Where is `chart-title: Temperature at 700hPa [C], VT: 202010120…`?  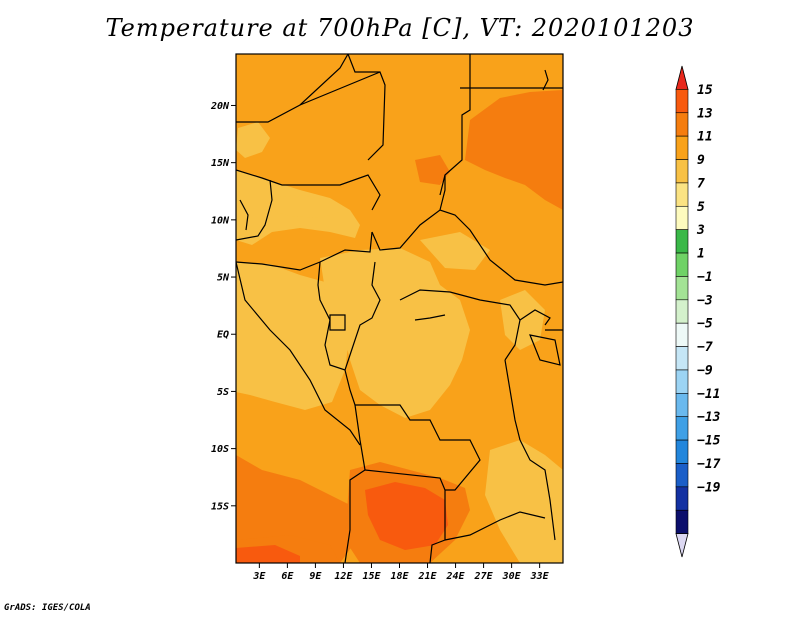
chart-title: Temperature at 700hPa [C], VT: 202010120… is located at coordinates (400, 28).